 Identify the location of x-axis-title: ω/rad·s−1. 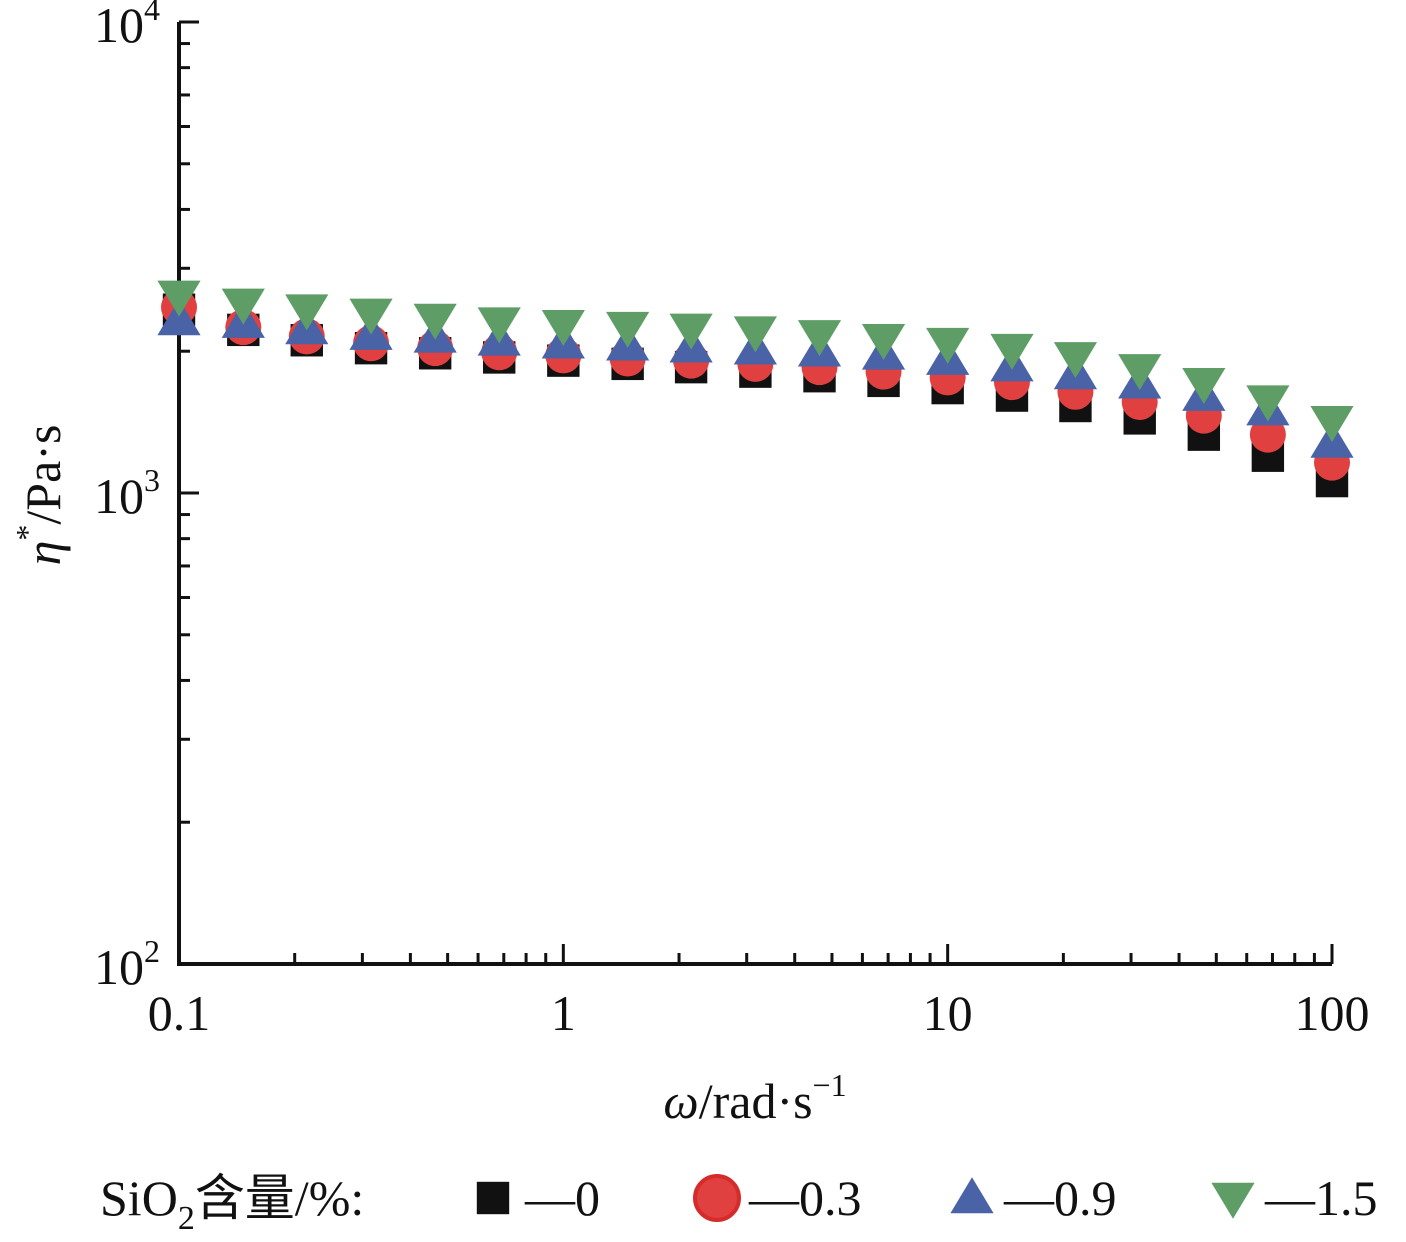
(754, 1098).